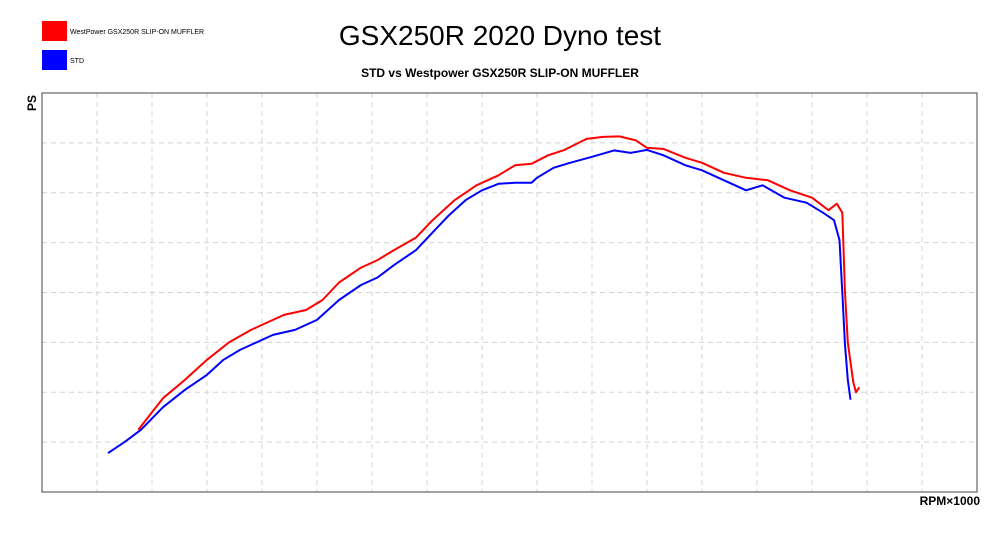 The image size is (1000, 537). What do you see at coordinates (123, 45) in the screenshot?
I see `legend: WestPower GSX250R SLIP-ON MUFFLER STD` at bounding box center [123, 45].